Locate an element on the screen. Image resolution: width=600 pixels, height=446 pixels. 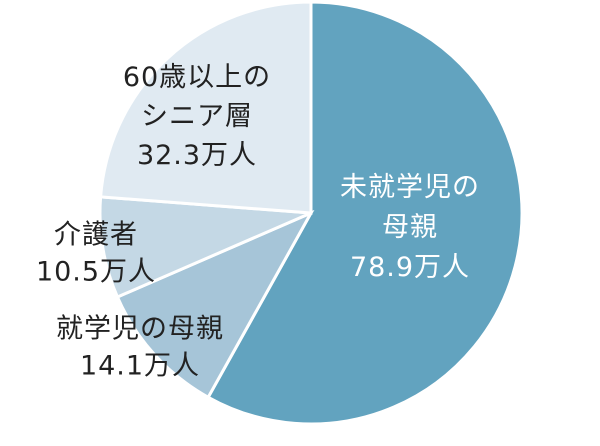
pie-label-line: 10.5万人 is located at coordinates (96, 272).